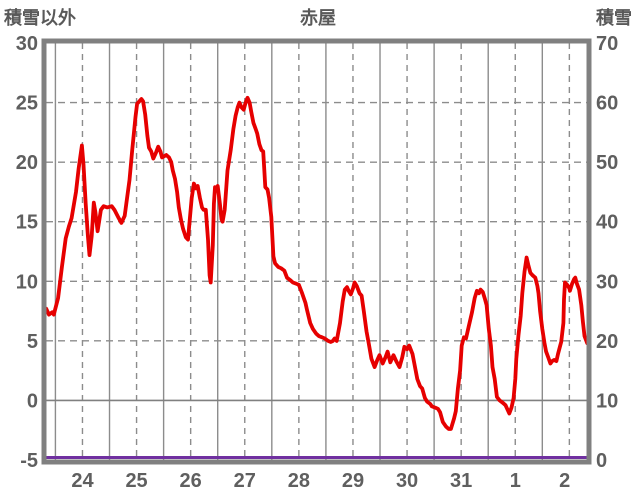  I want to click on day-tick-label: 31, so click(461, 481).